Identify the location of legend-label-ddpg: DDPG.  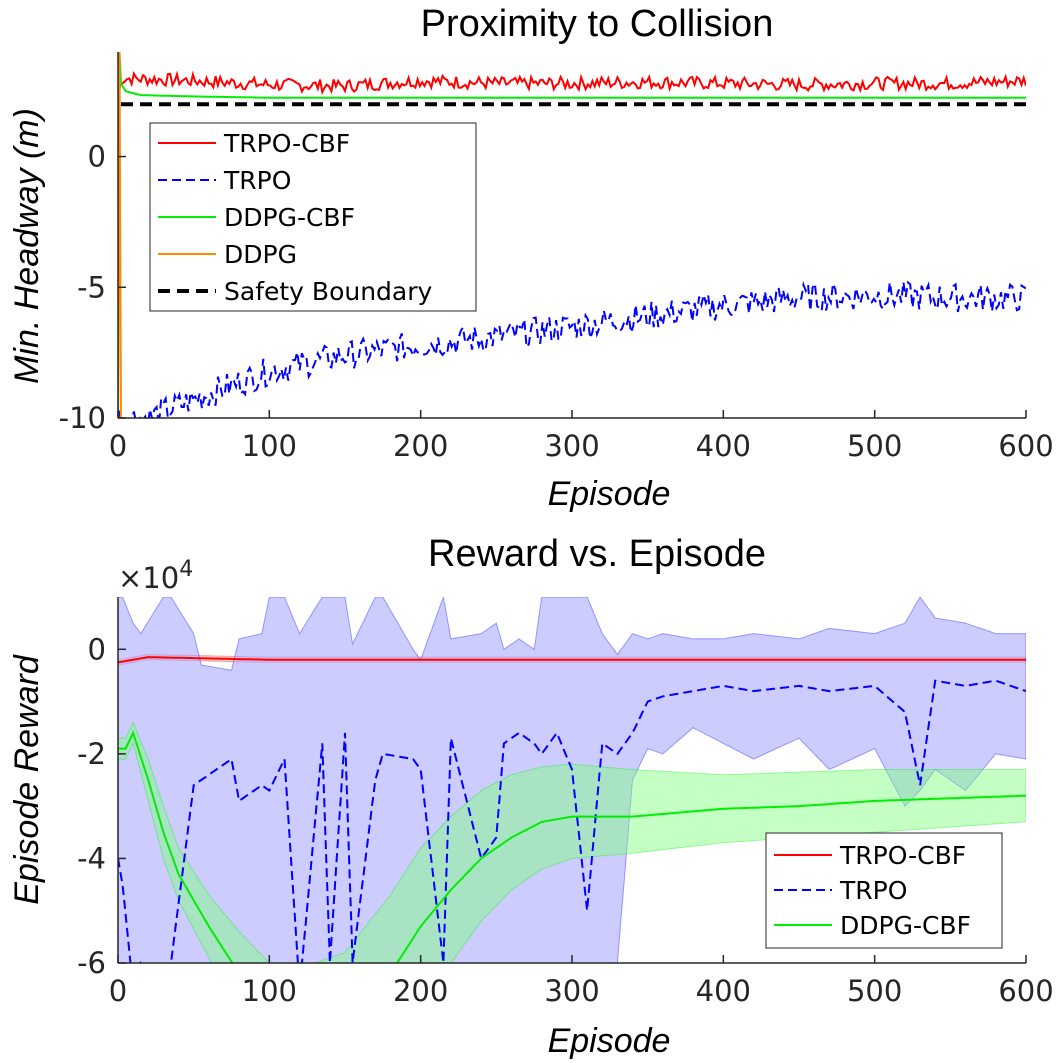
(260, 254).